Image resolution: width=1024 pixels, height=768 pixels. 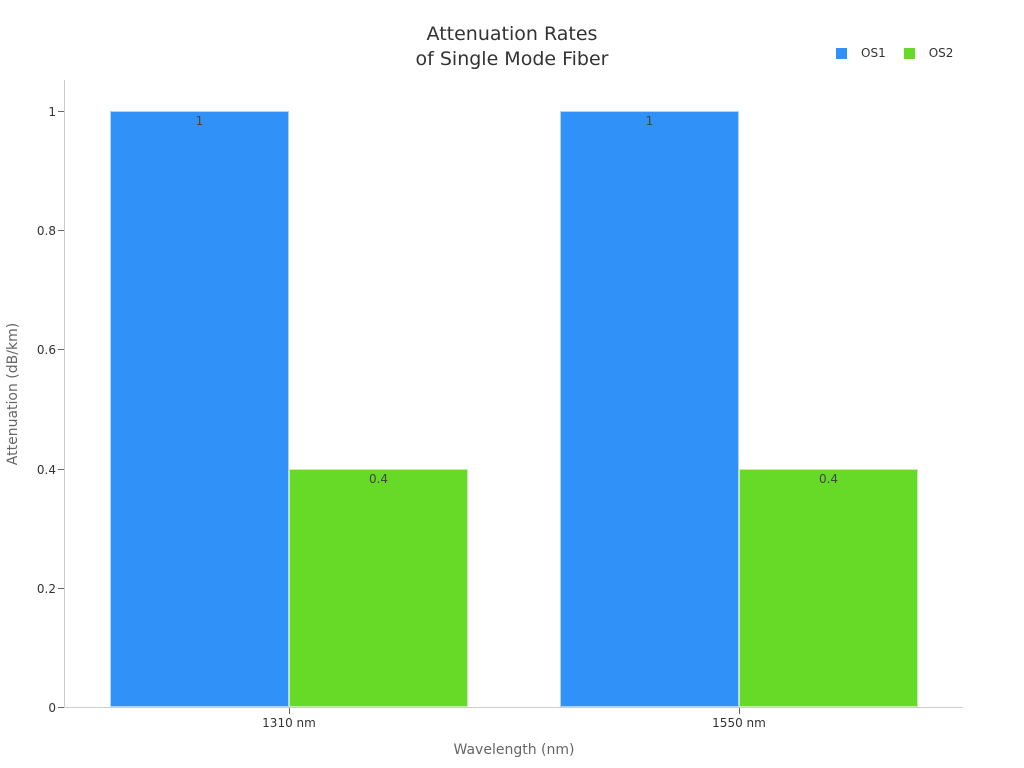 I want to click on x-tick-label: 1310 nm, so click(x=289, y=723).